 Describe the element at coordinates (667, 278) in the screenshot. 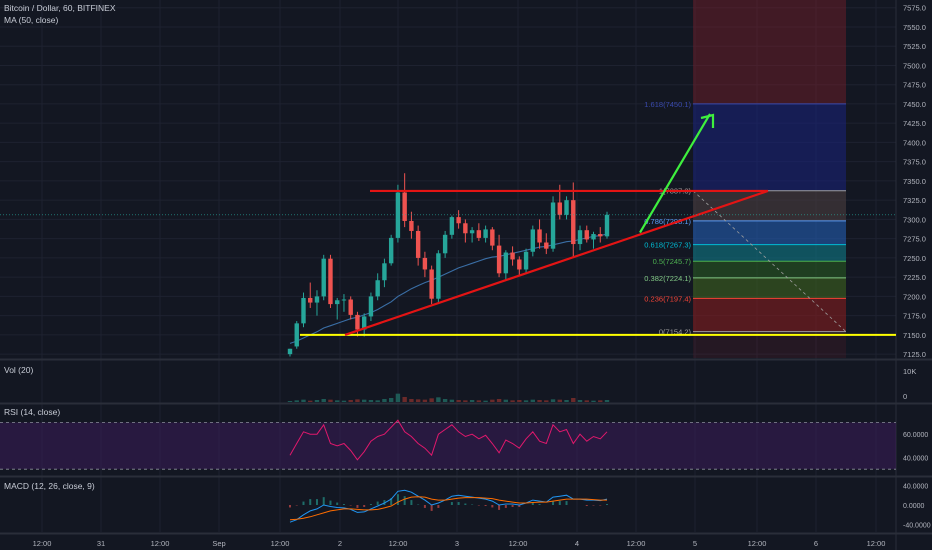

I see `fib-level-label: 0.382(7224.1)` at that location.